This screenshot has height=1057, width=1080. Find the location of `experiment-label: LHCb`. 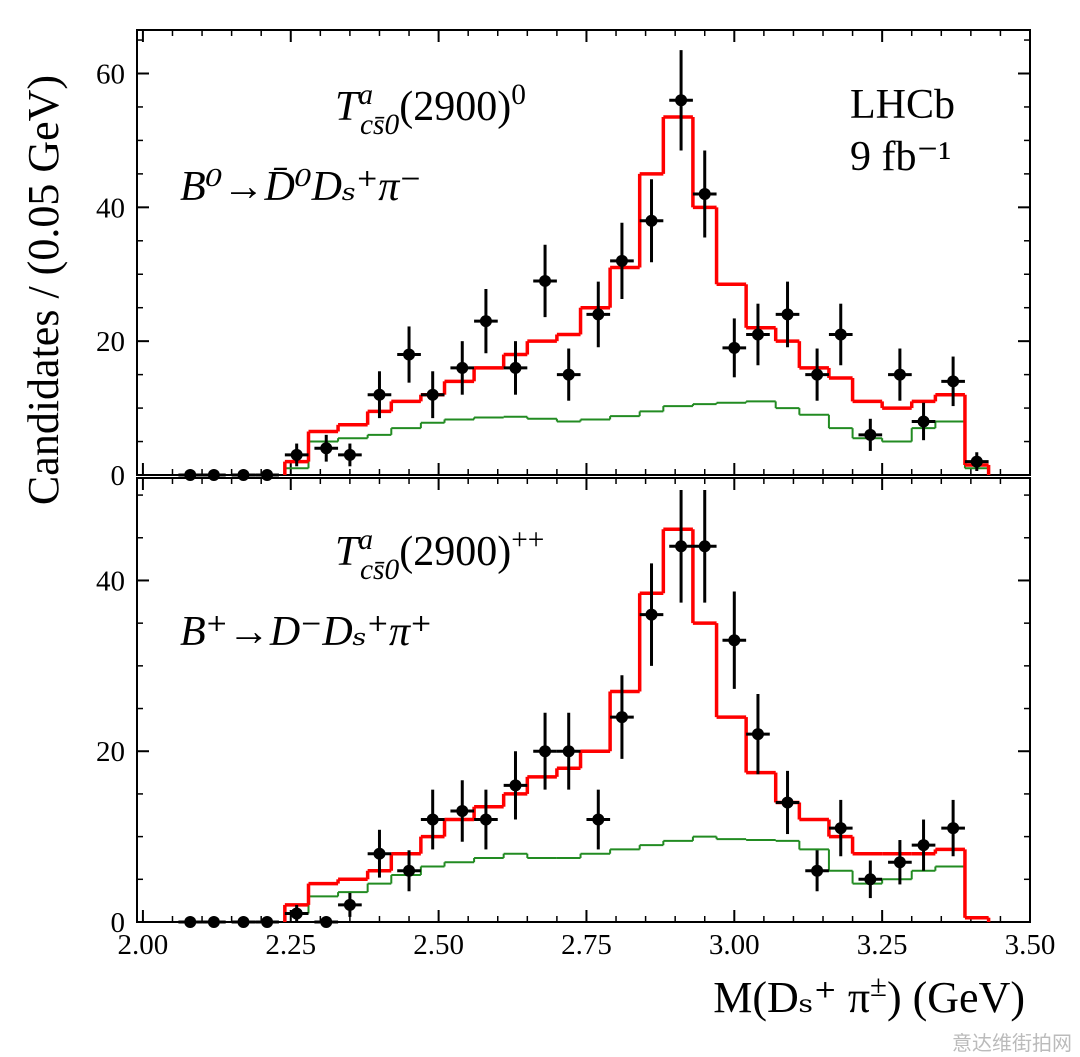

experiment-label: LHCb is located at coordinates (902, 105).